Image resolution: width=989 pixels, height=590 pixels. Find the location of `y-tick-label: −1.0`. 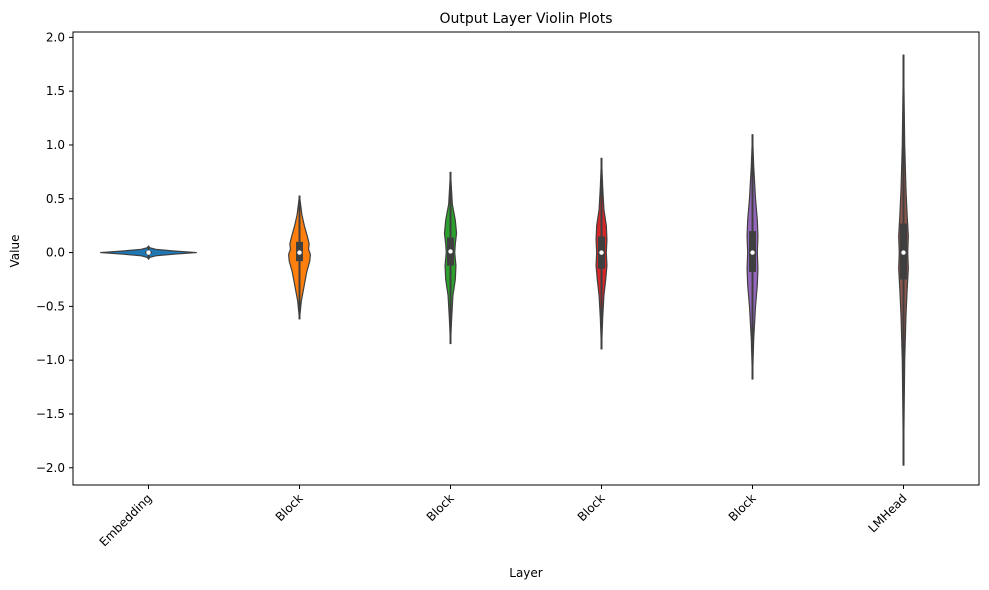

y-tick-label: −1.0 is located at coordinates (50, 360).